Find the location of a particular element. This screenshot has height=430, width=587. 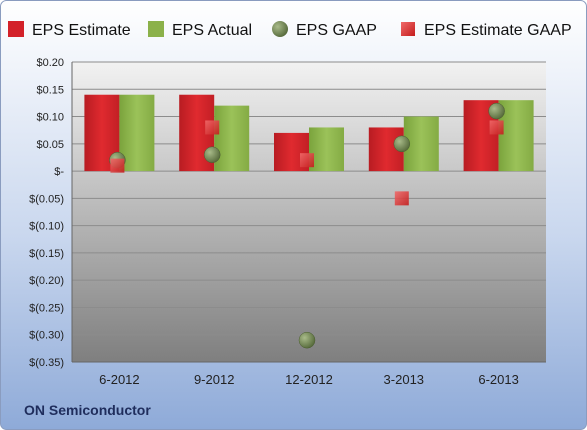

x-axis-ticks: 6-2012 9-2012 12-2012 3-2013 6-2013 is located at coordinates (309, 379).